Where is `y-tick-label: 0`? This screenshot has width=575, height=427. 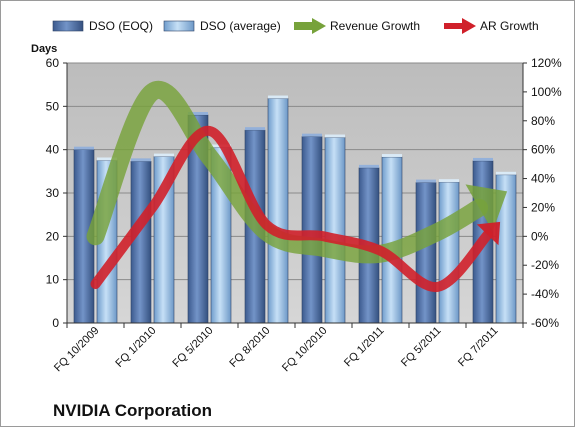
y-tick-label: 0 is located at coordinates (55, 323).